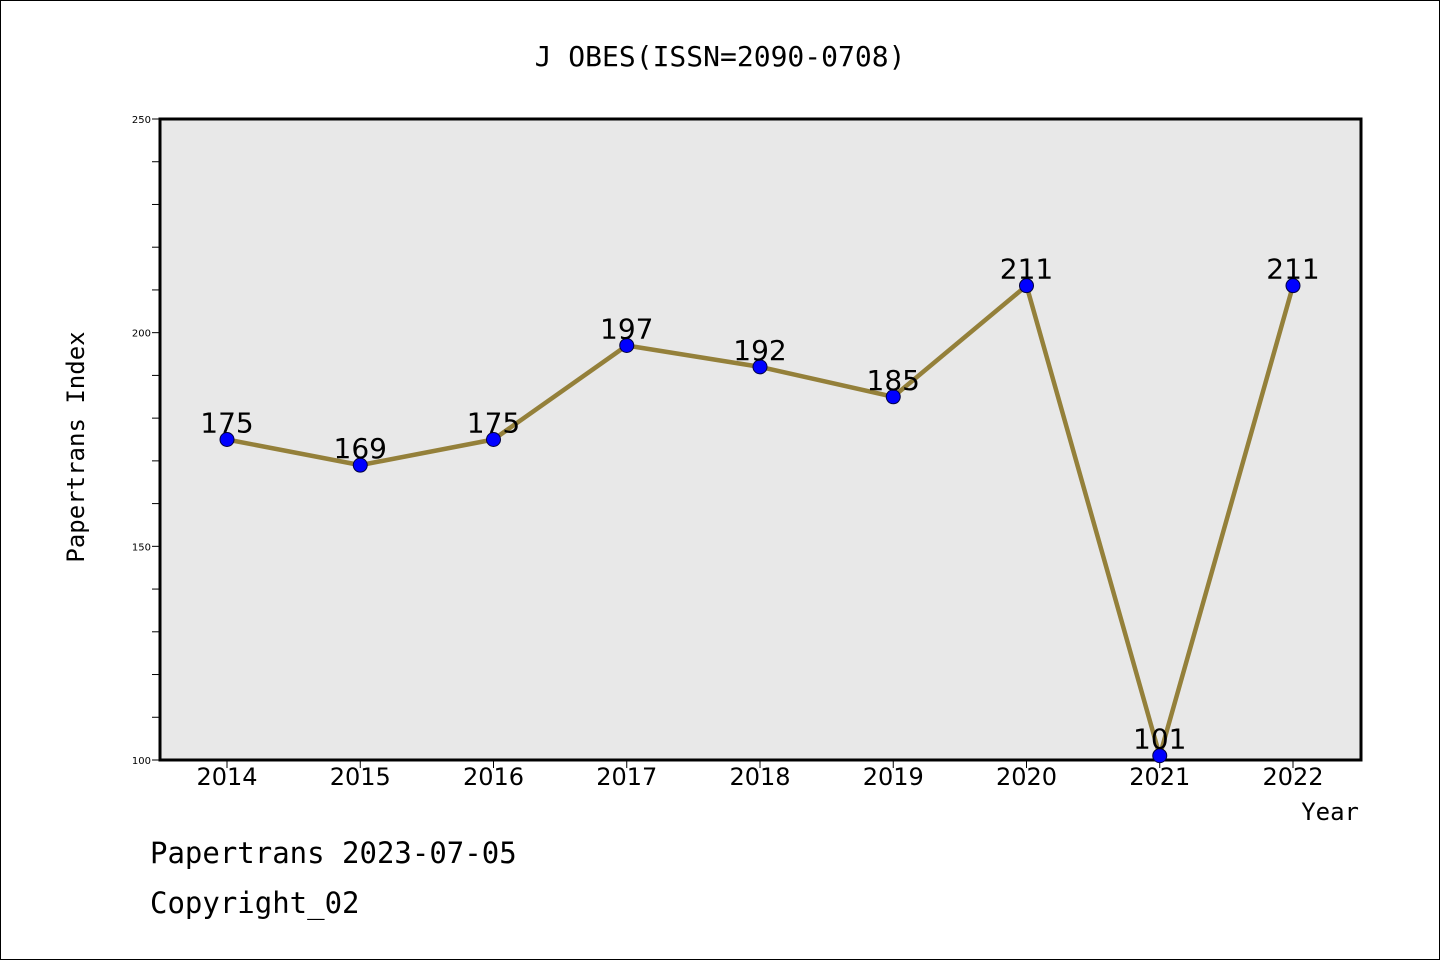 The width and height of the screenshot is (1440, 960). I want to click on x-axis-label: Year, so click(1330, 812).